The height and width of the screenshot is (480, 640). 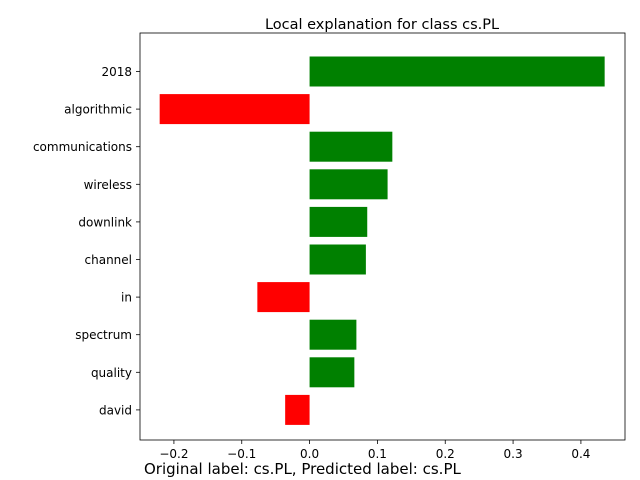 I want to click on bar-wireless, so click(x=348, y=184).